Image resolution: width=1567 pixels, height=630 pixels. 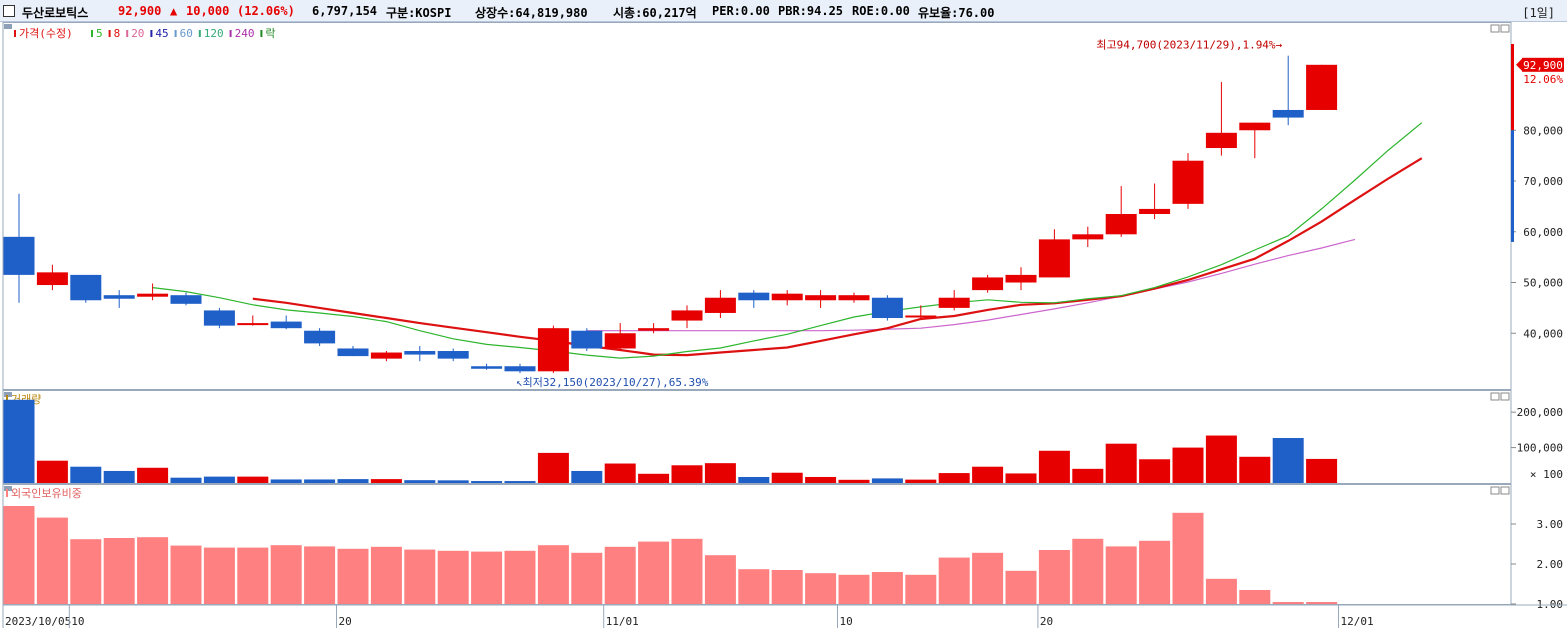 What do you see at coordinates (161, 33) in the screenshot?
I see `legend-item: 45` at bounding box center [161, 33].